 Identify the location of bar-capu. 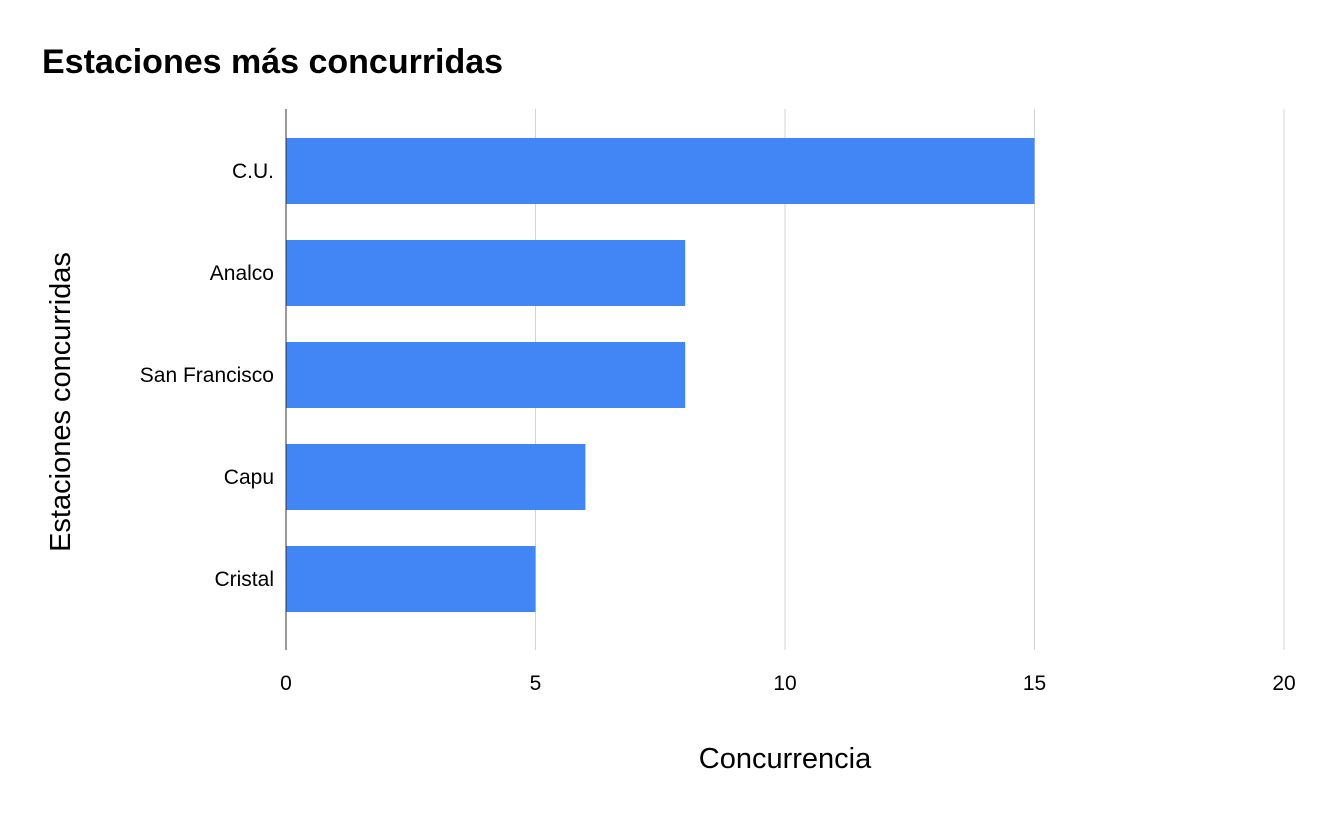
(436, 477).